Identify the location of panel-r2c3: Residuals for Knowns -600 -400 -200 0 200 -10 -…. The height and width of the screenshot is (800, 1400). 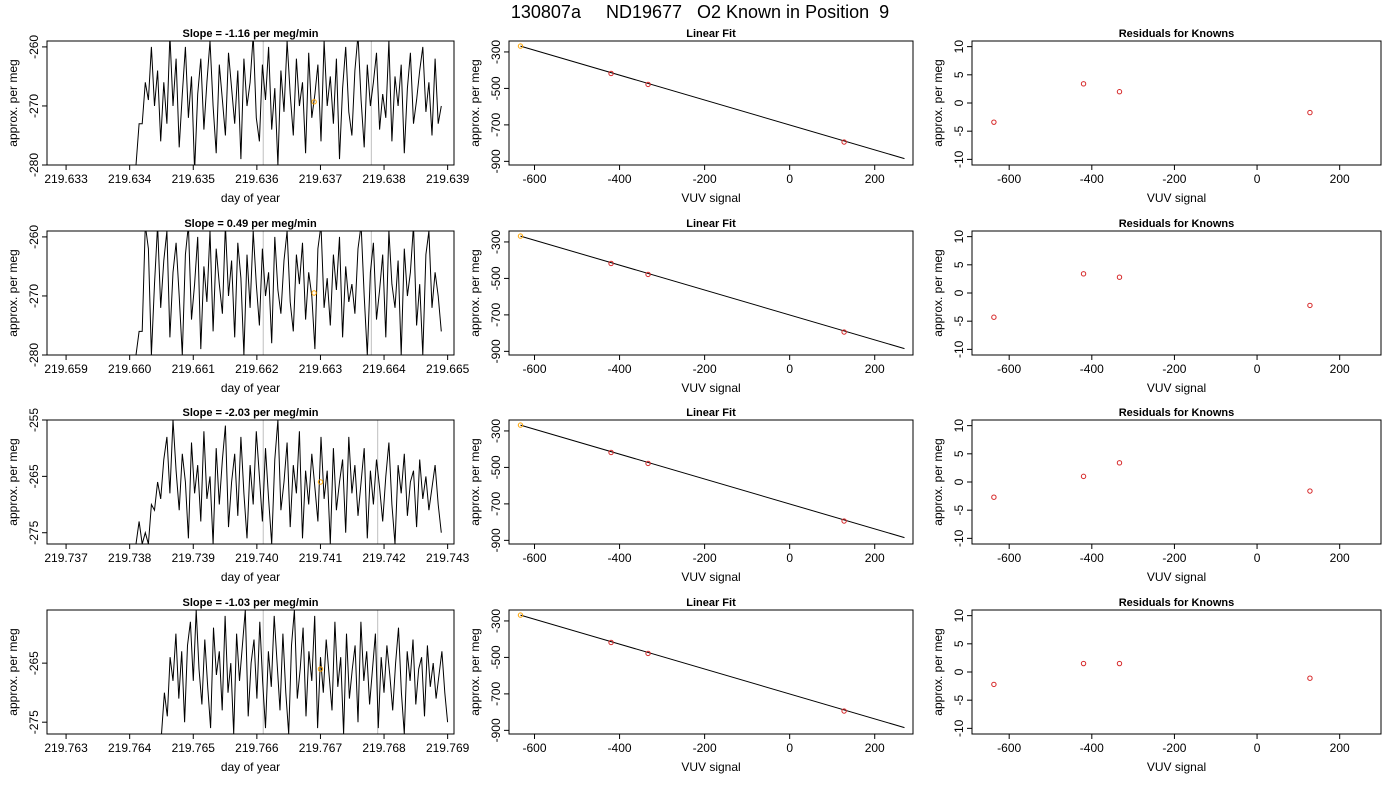
(1156, 306).